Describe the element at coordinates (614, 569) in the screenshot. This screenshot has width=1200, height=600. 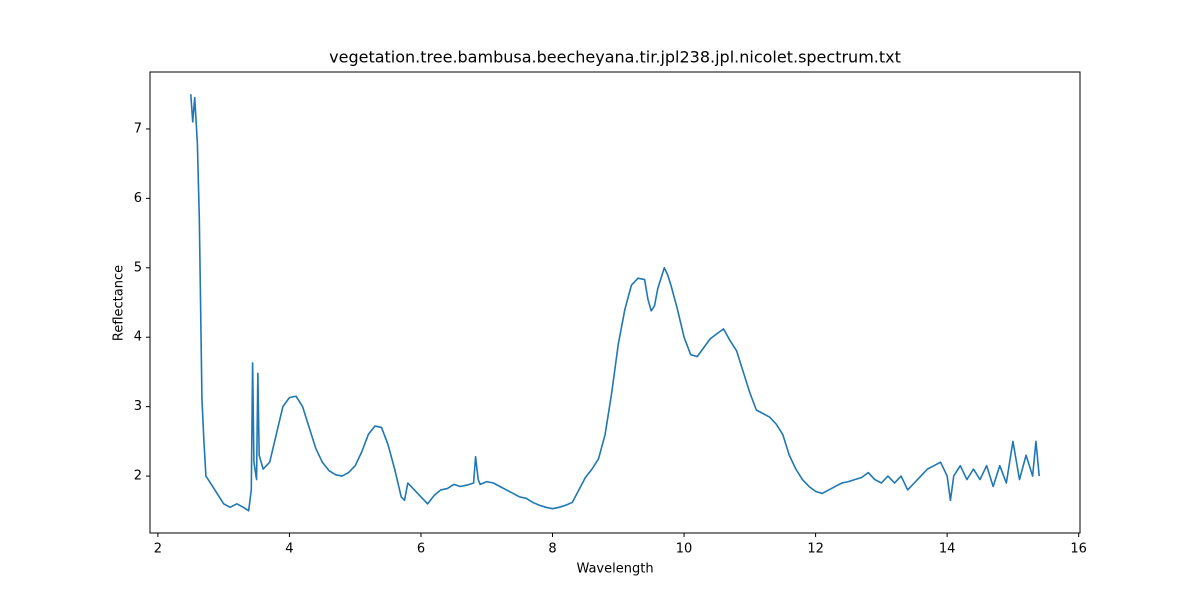
I see `x-axis-label: Wavelength` at that location.